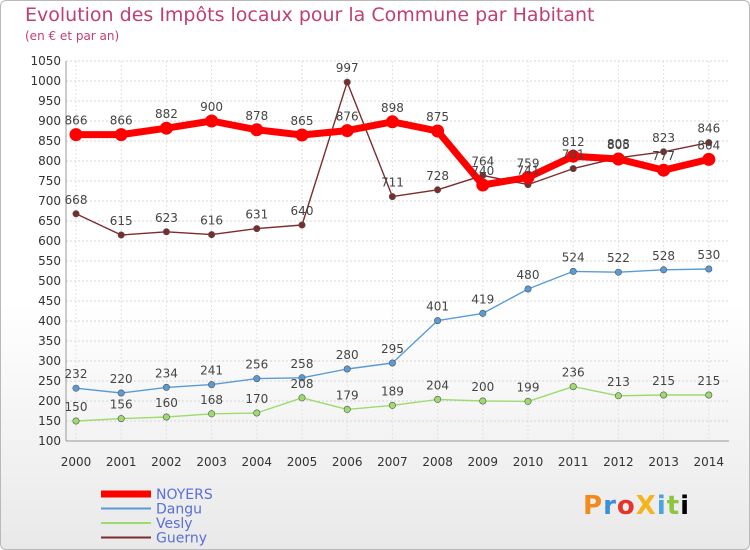 Image resolution: width=750 pixels, height=550 pixels. Describe the element at coordinates (392, 391) in the screenshot. I see `data-label-vesly: 189` at that location.